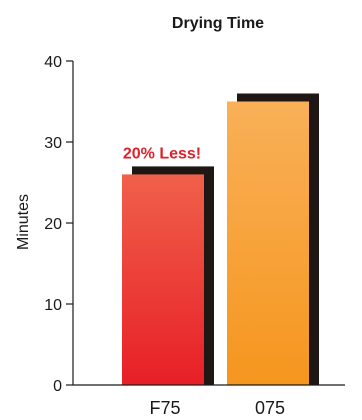 This screenshot has height=420, width=362. I want to click on y-tick-label: 0, so click(57, 386).